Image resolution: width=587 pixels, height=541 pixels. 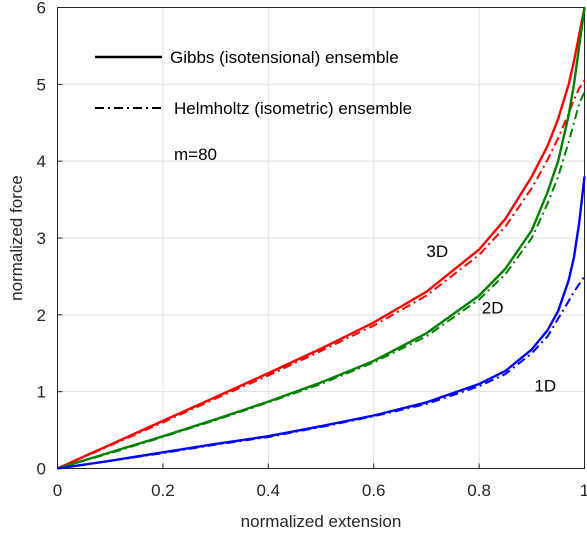 What do you see at coordinates (163, 490) in the screenshot?
I see `x-tick-label: 0.2` at bounding box center [163, 490].